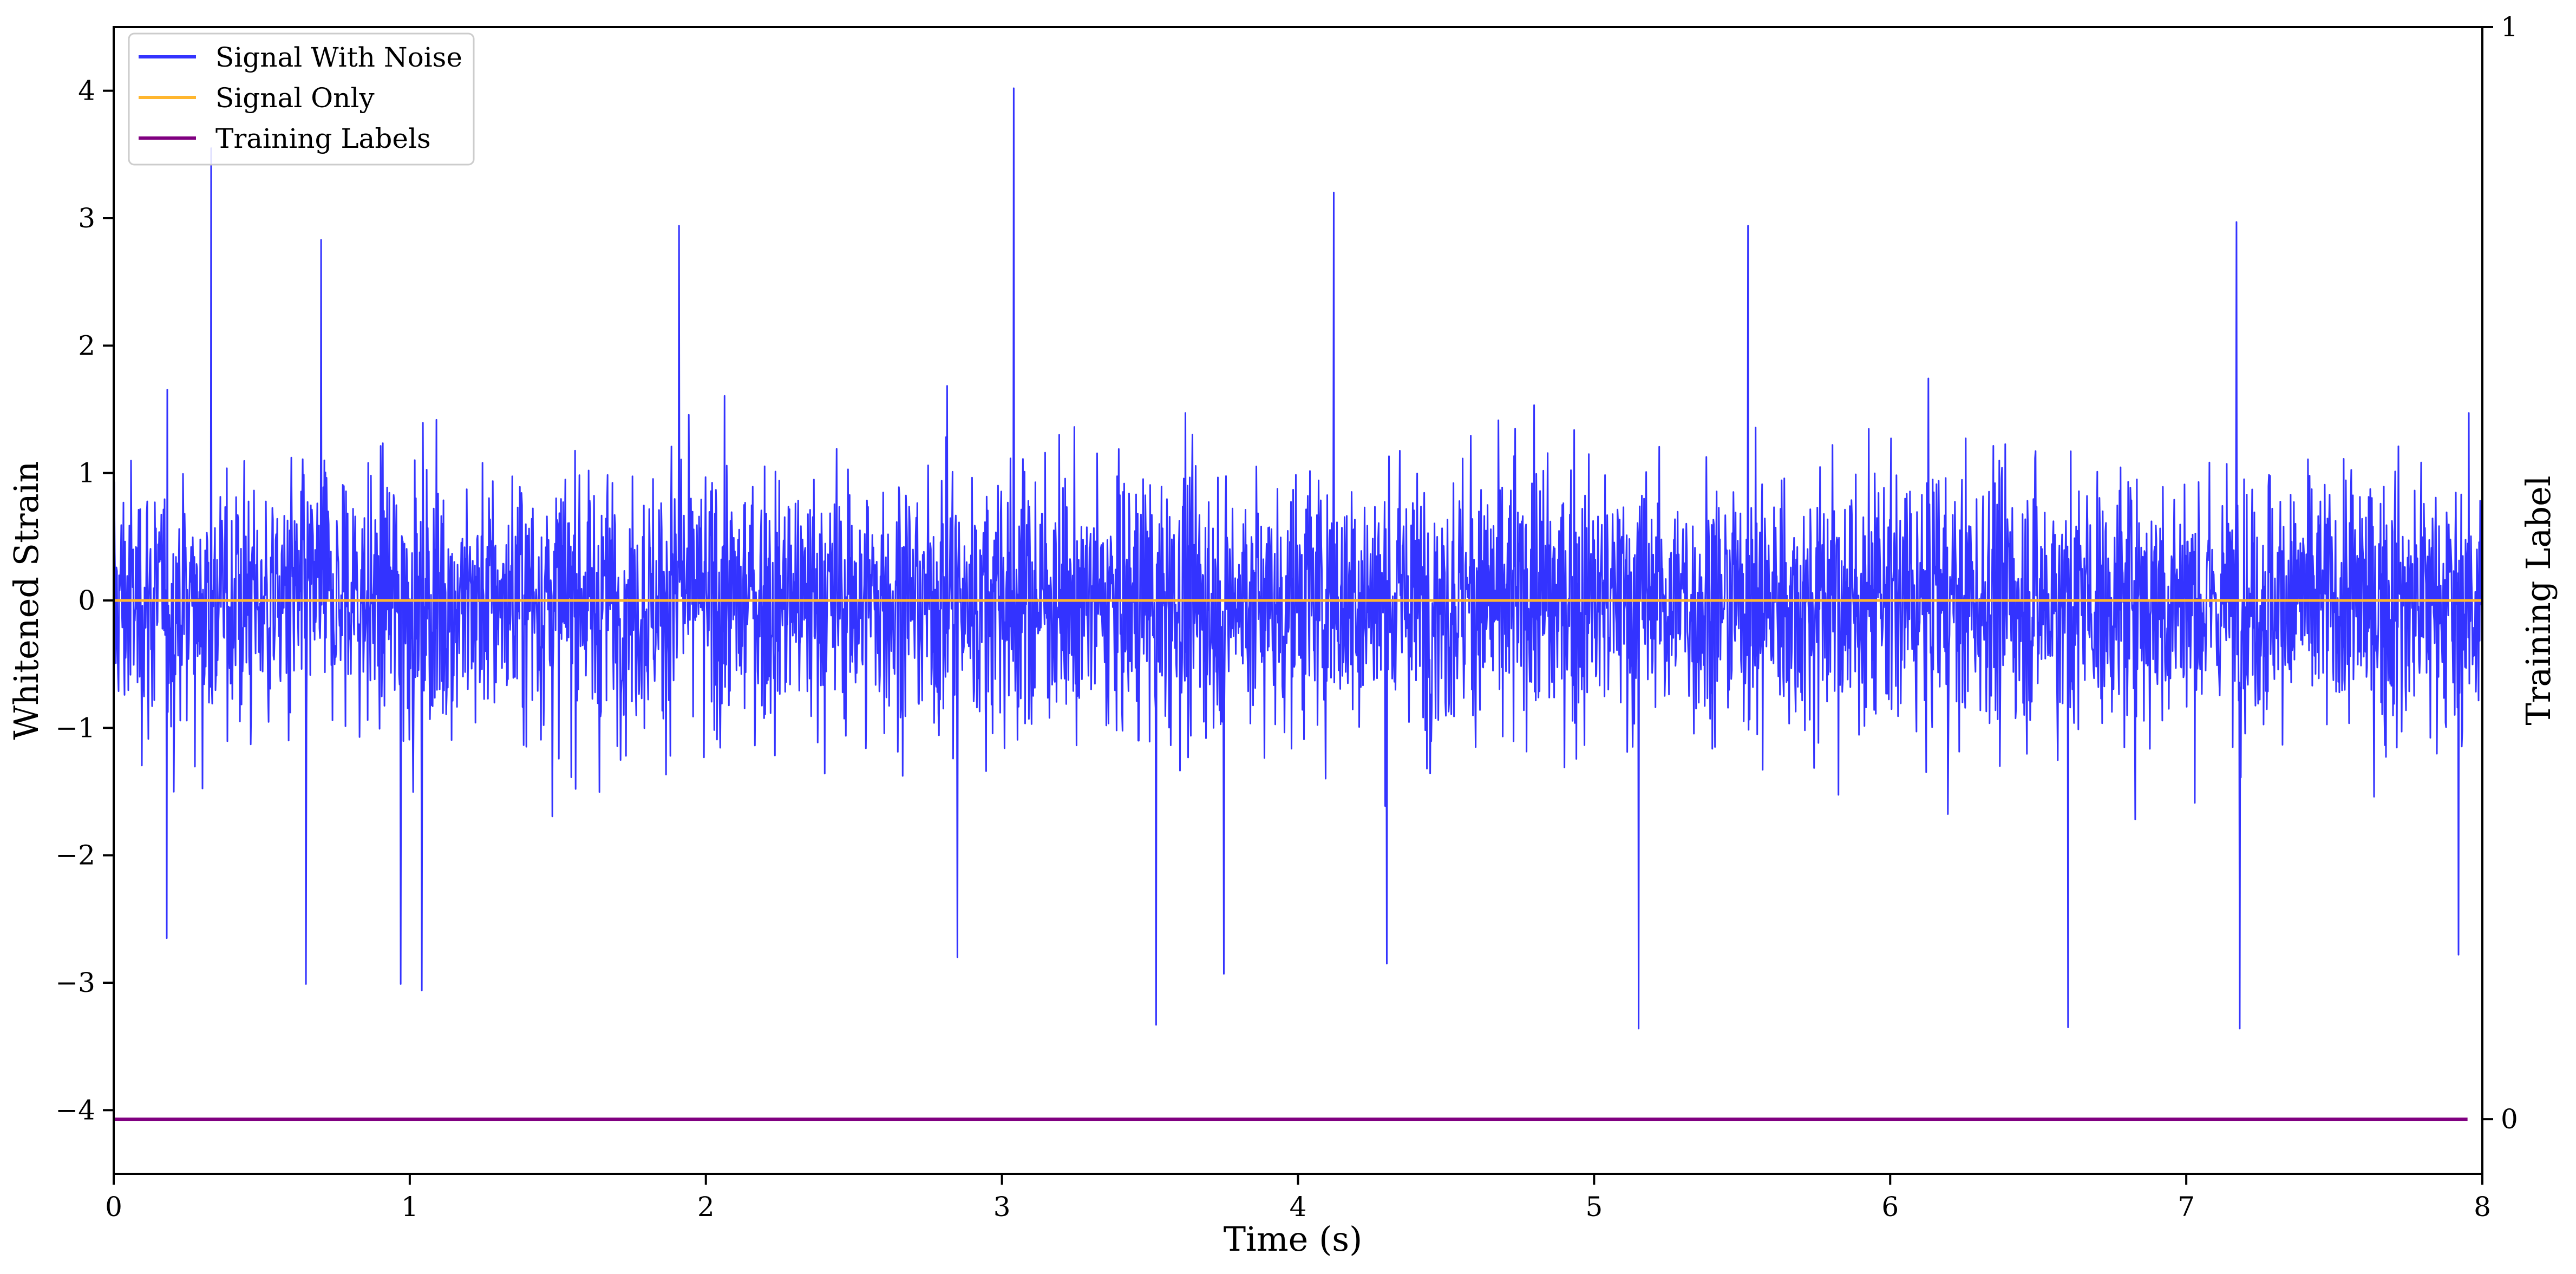  I want to click on legend-label-signal-only: Signal Only, so click(295, 98).